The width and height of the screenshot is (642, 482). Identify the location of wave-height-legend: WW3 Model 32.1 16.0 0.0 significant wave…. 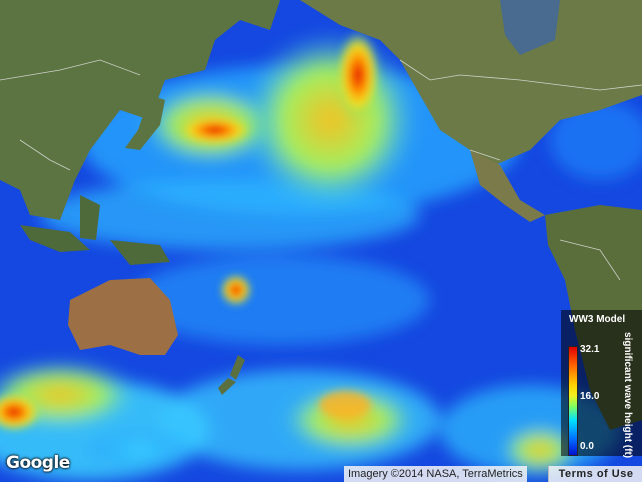
(601, 384).